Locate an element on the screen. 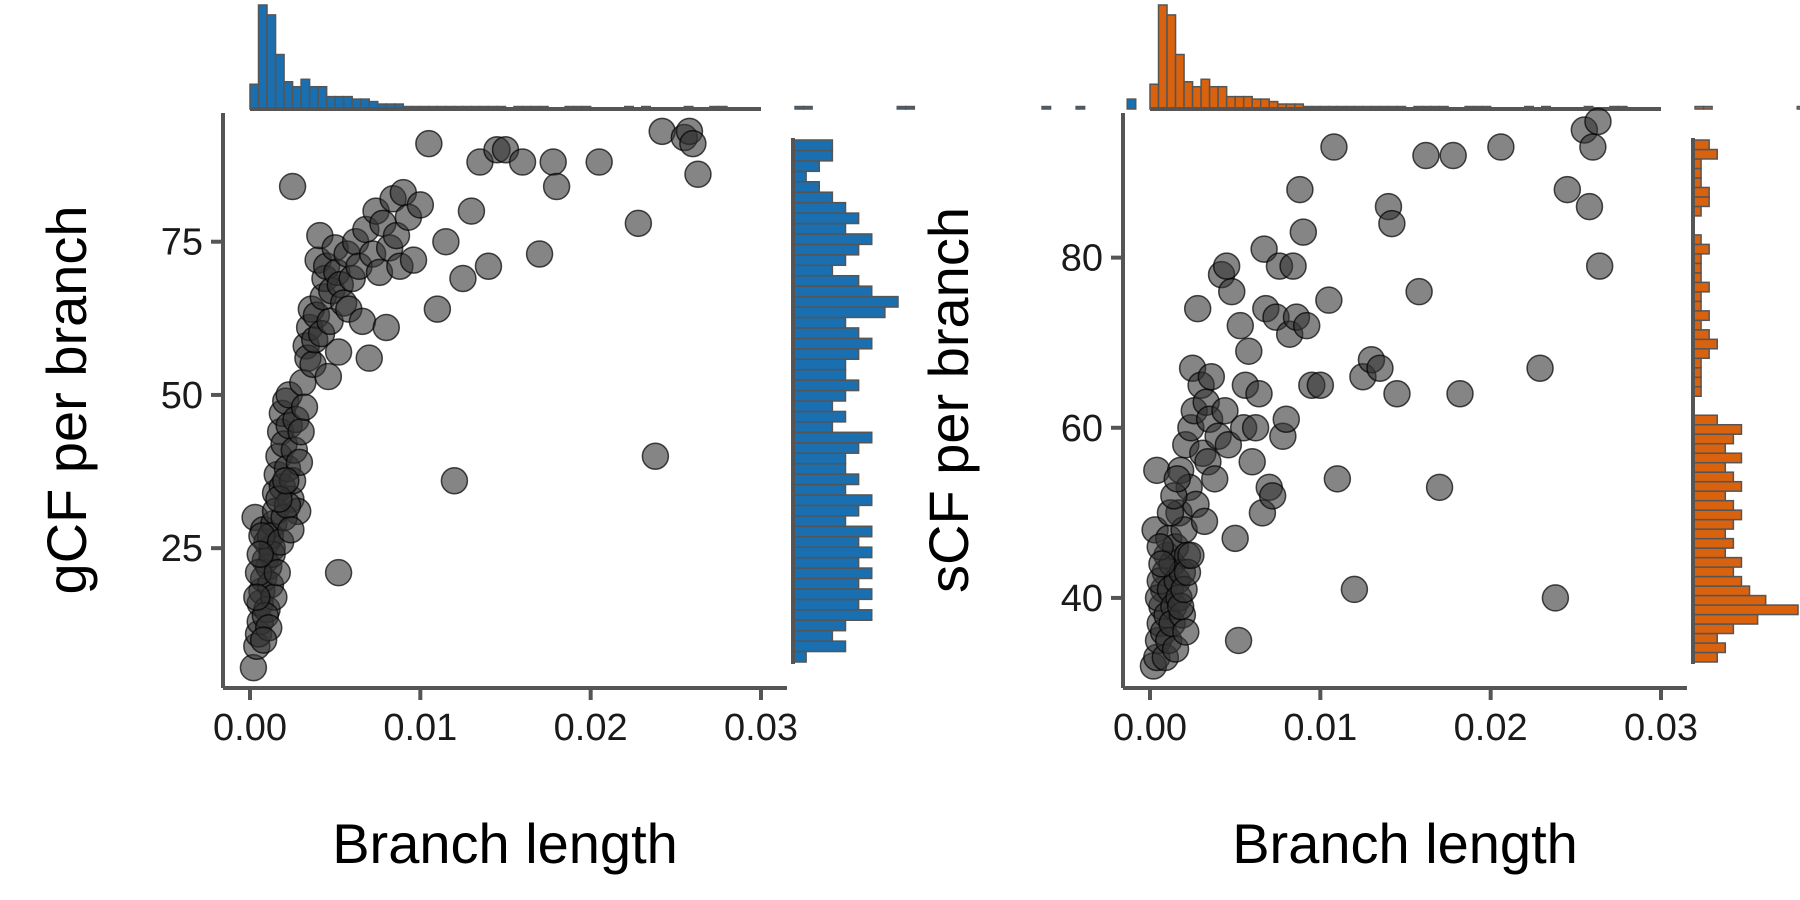 The height and width of the screenshot is (900, 1800). right-marginal-histogram-scf is located at coordinates (1745, 401).